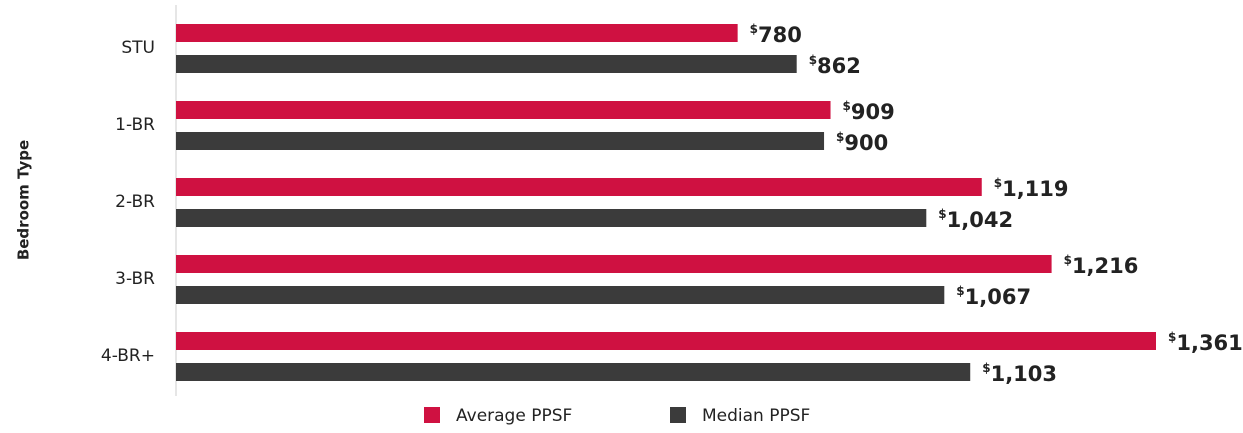 Image resolution: width=1243 pixels, height=433 pixels. What do you see at coordinates (1101, 266) in the screenshot?
I see `value-label: $1,216` at bounding box center [1101, 266].